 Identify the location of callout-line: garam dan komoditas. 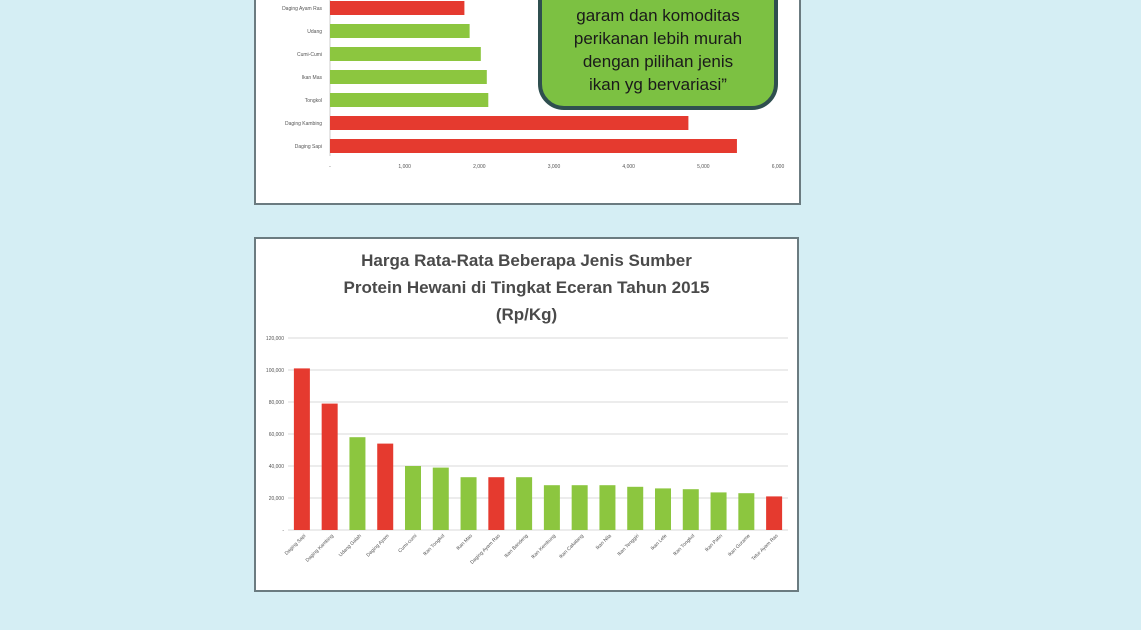
(658, 15).